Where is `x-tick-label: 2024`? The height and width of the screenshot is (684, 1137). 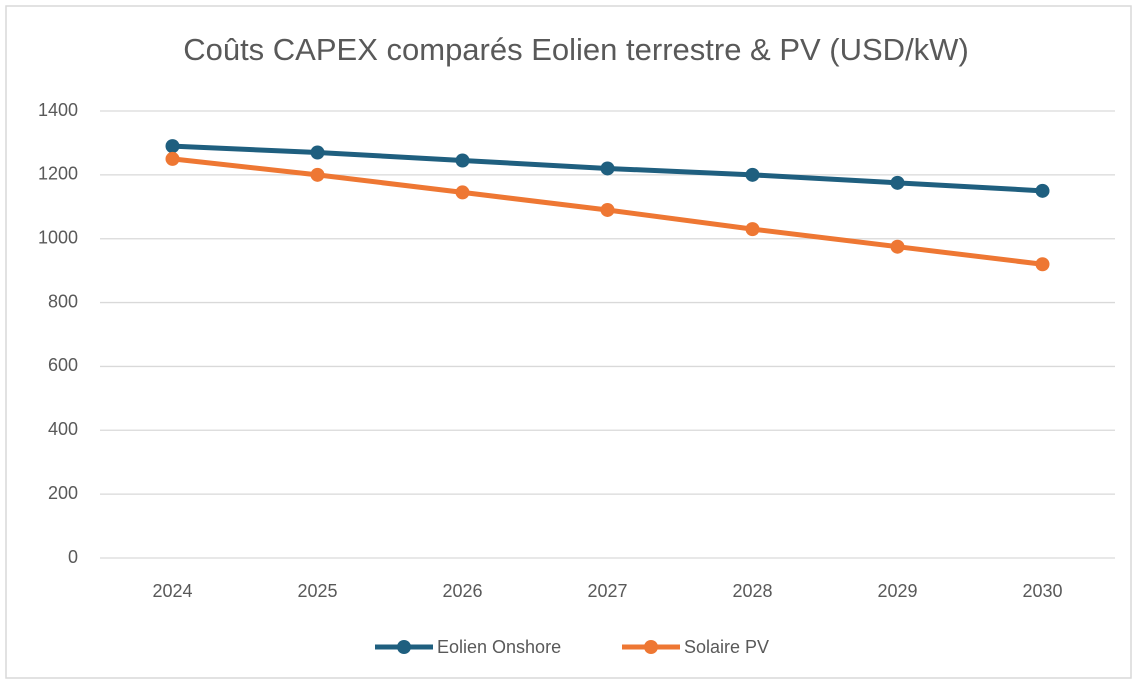
x-tick-label: 2024 is located at coordinates (172, 591).